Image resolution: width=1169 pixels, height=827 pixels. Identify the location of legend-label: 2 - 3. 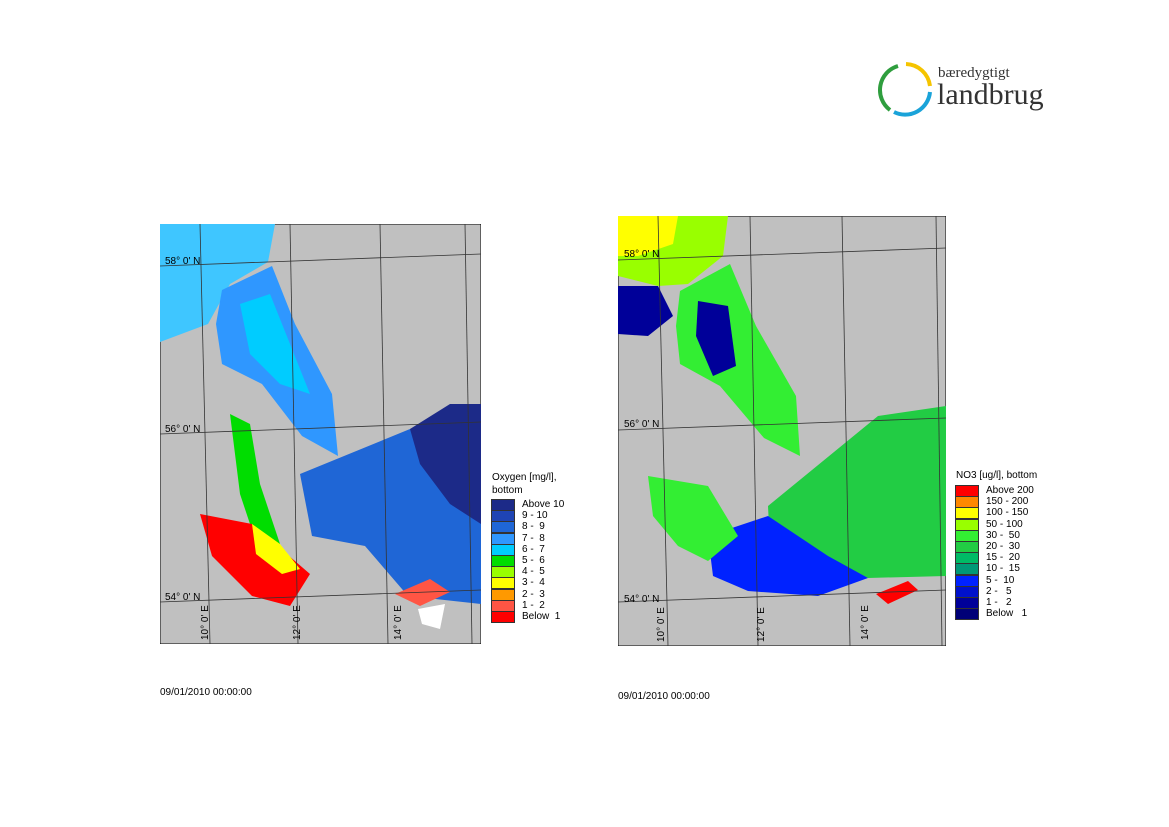
(533, 594).